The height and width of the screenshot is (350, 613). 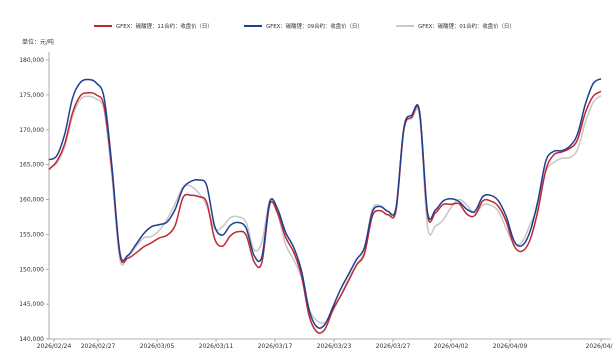 I want to click on x-tick-label: 2026/04/09, so click(x=510, y=346).